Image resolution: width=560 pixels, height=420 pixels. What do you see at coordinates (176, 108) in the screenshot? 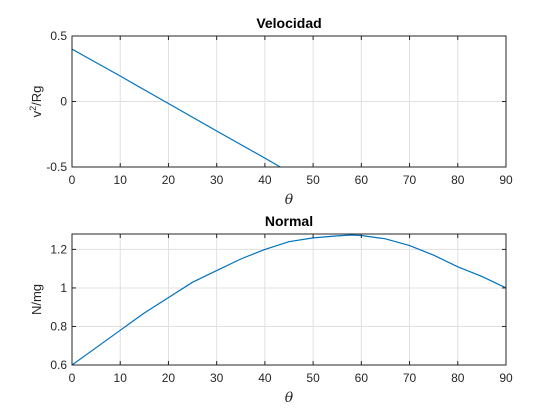
I see `velocidad-series-line` at bounding box center [176, 108].